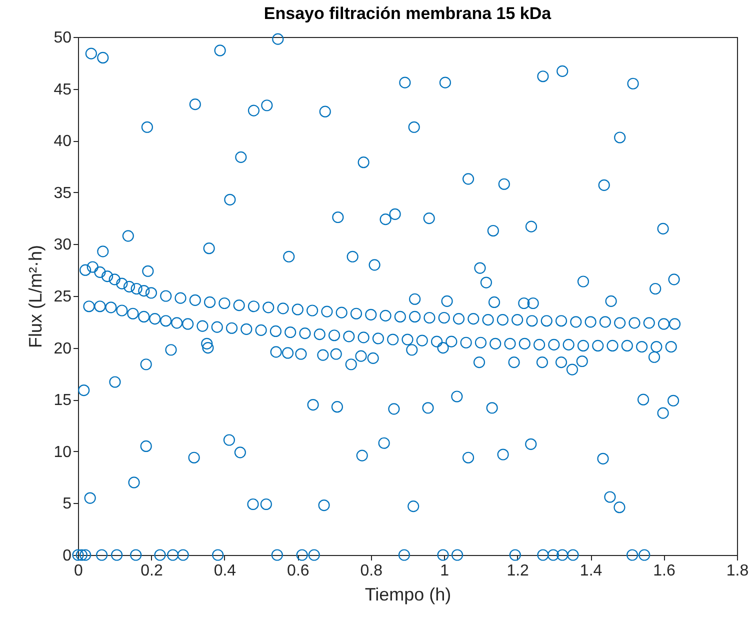  I want to click on y-tick-label: 0, so click(67, 556).